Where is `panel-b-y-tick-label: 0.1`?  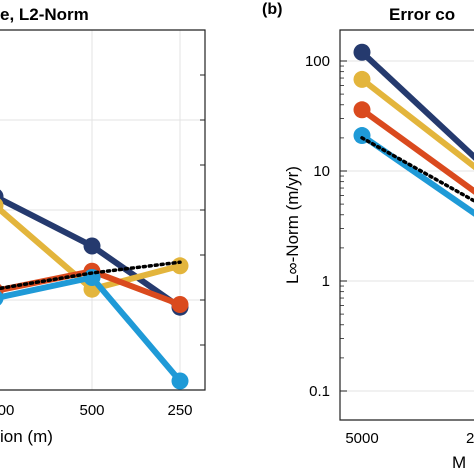 panel-b-y-tick-label: 0.1 is located at coordinates (319, 391).